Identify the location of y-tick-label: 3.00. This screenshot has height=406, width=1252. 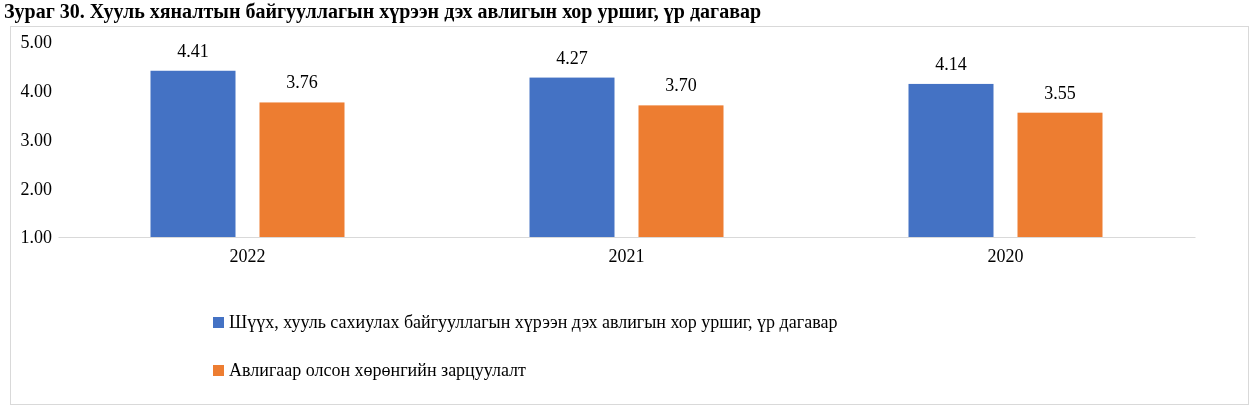
(36, 139).